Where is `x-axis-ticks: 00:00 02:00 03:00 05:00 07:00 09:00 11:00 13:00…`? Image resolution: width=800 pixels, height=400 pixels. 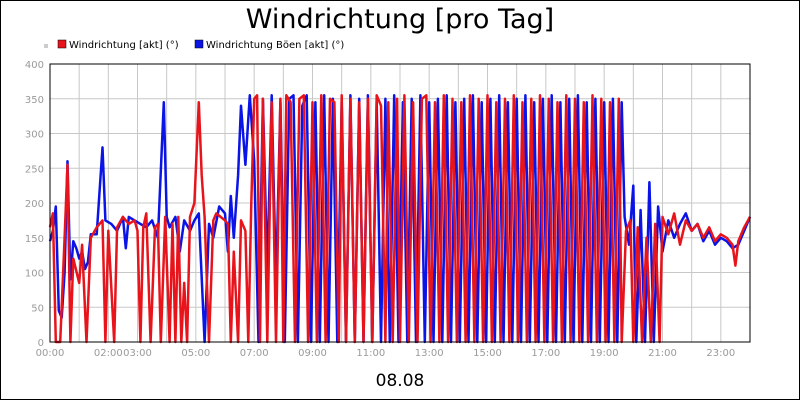
x-axis-ticks: 00:00 02:00 03:00 05:00 07:00 09:00 11:00 13:00… is located at coordinates (386, 353).